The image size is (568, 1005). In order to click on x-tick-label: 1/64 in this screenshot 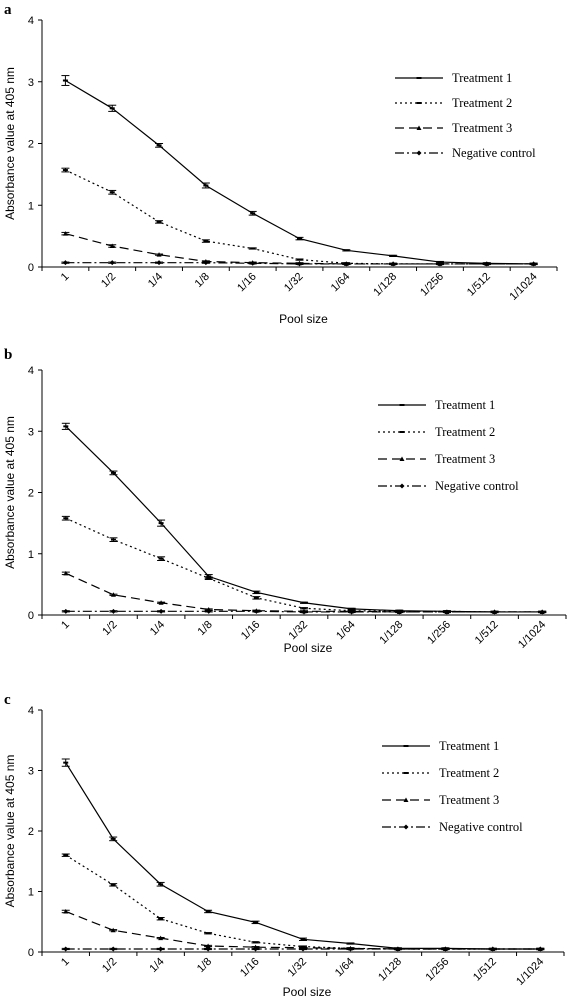, I will do `click(341, 283)`.